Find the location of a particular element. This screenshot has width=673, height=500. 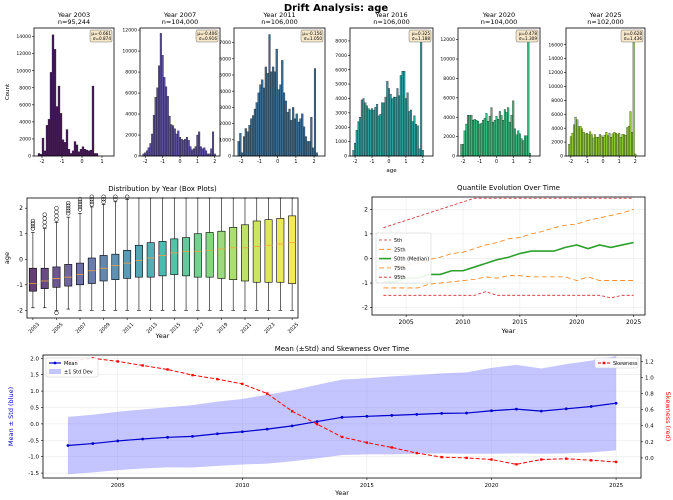

x-tick-label: 2025 is located at coordinates (633, 322).